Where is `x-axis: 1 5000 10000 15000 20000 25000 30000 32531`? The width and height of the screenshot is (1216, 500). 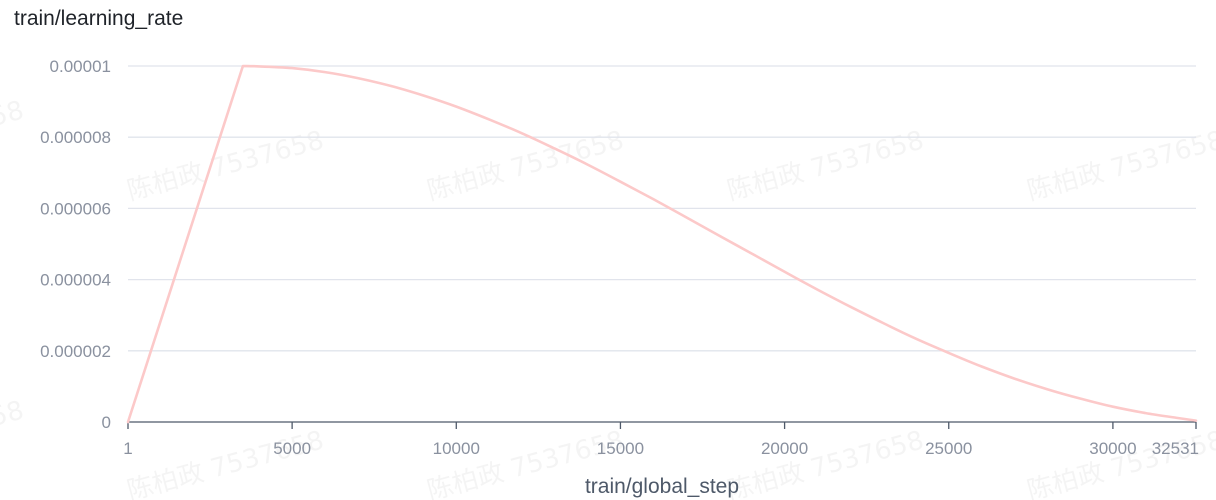 x-axis: 1 5000 10000 15000 20000 25000 30000 32531 is located at coordinates (661, 439).